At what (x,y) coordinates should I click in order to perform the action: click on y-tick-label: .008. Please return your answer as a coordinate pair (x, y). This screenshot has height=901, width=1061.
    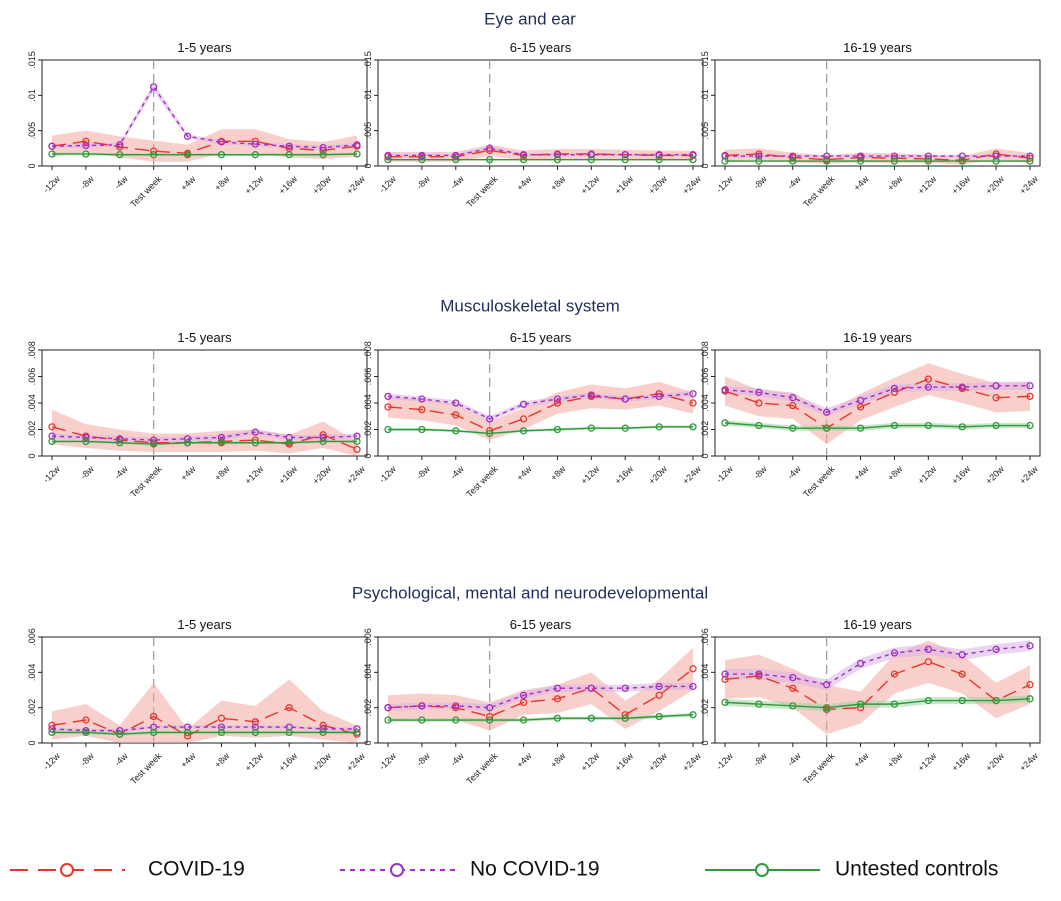
    Looking at the image, I should click on (32, 350).